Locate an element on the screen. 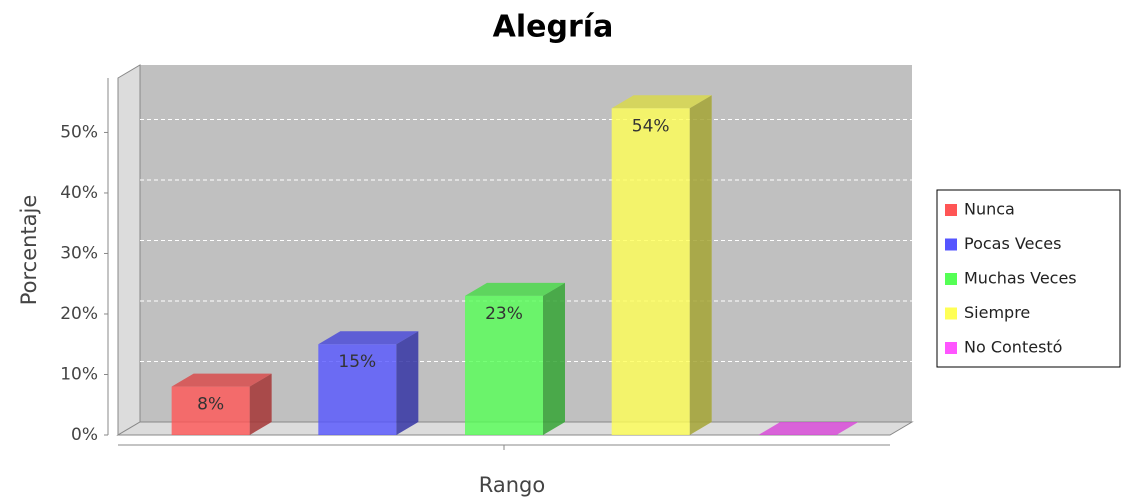 Image resolution: width=1130 pixels, height=501 pixels. side-wall is located at coordinates (129, 250).